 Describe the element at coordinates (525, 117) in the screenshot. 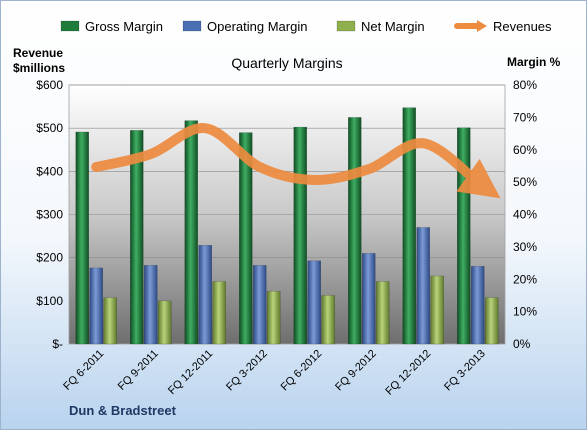

I see `y-right-tick-label: 70%` at that location.